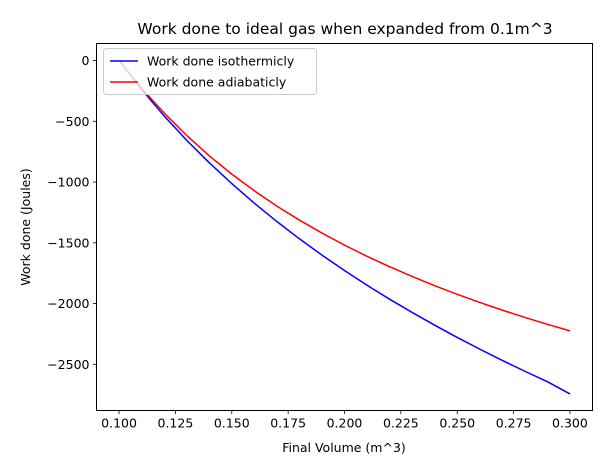 The image size is (612, 475). Describe the element at coordinates (119, 423) in the screenshot. I see `x-tick-label: 0.100` at that location.